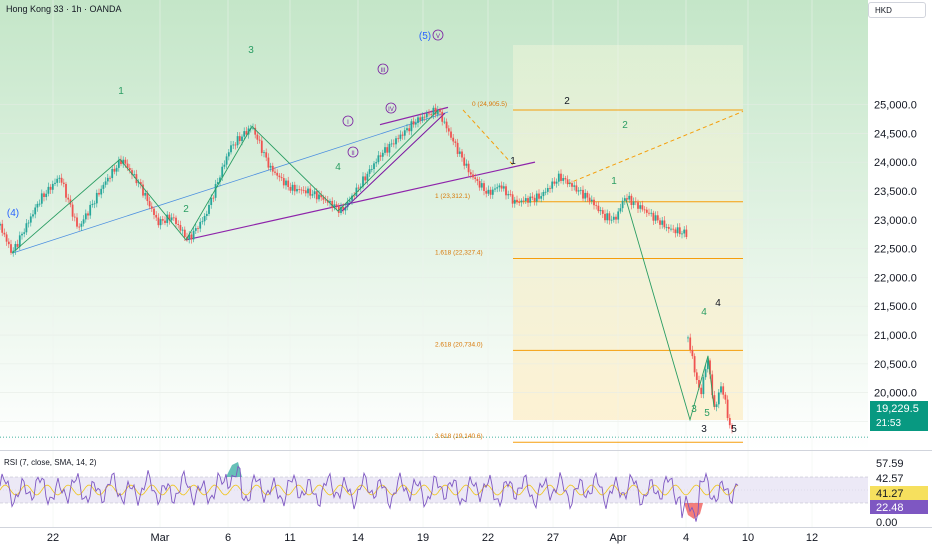  Describe the element at coordinates (655, 147) in the screenshot. I see `fib-dashed-projection` at that location.